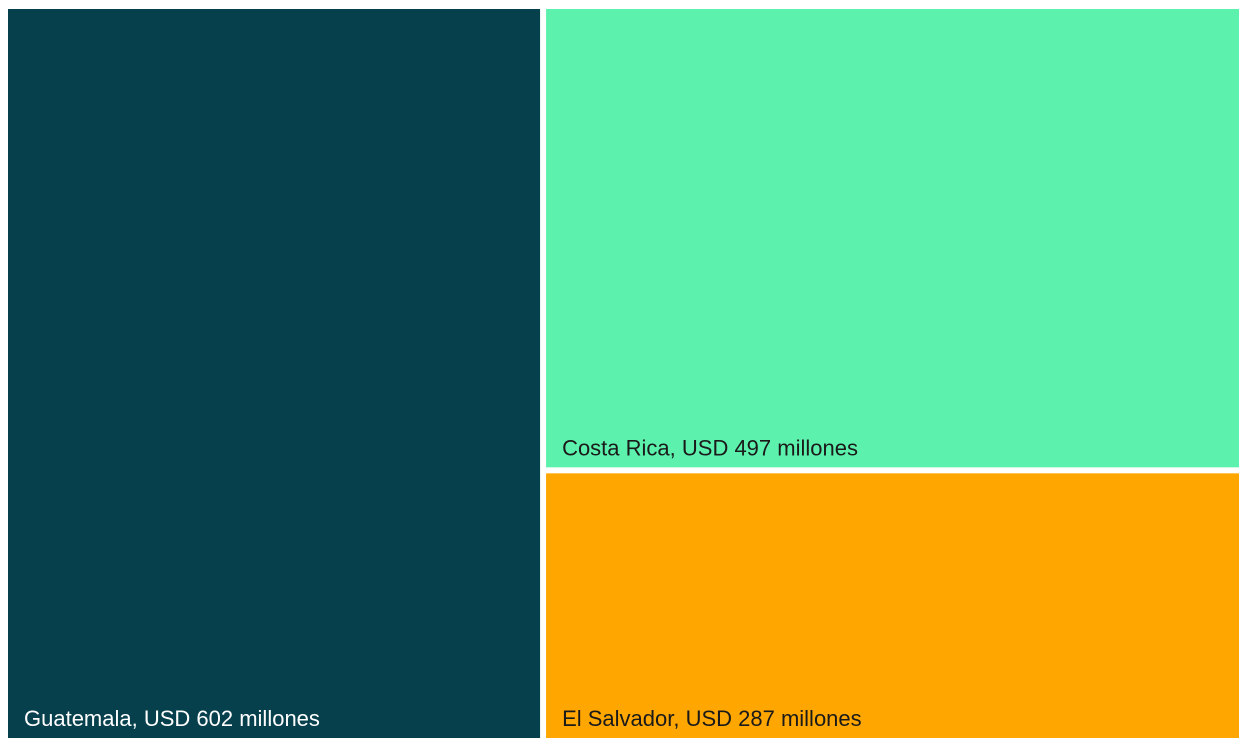 This screenshot has height=738, width=1239. What do you see at coordinates (172, 718) in the screenshot?
I see `treemap-label-guatemala: Guatemala, USD 602 millones` at bounding box center [172, 718].